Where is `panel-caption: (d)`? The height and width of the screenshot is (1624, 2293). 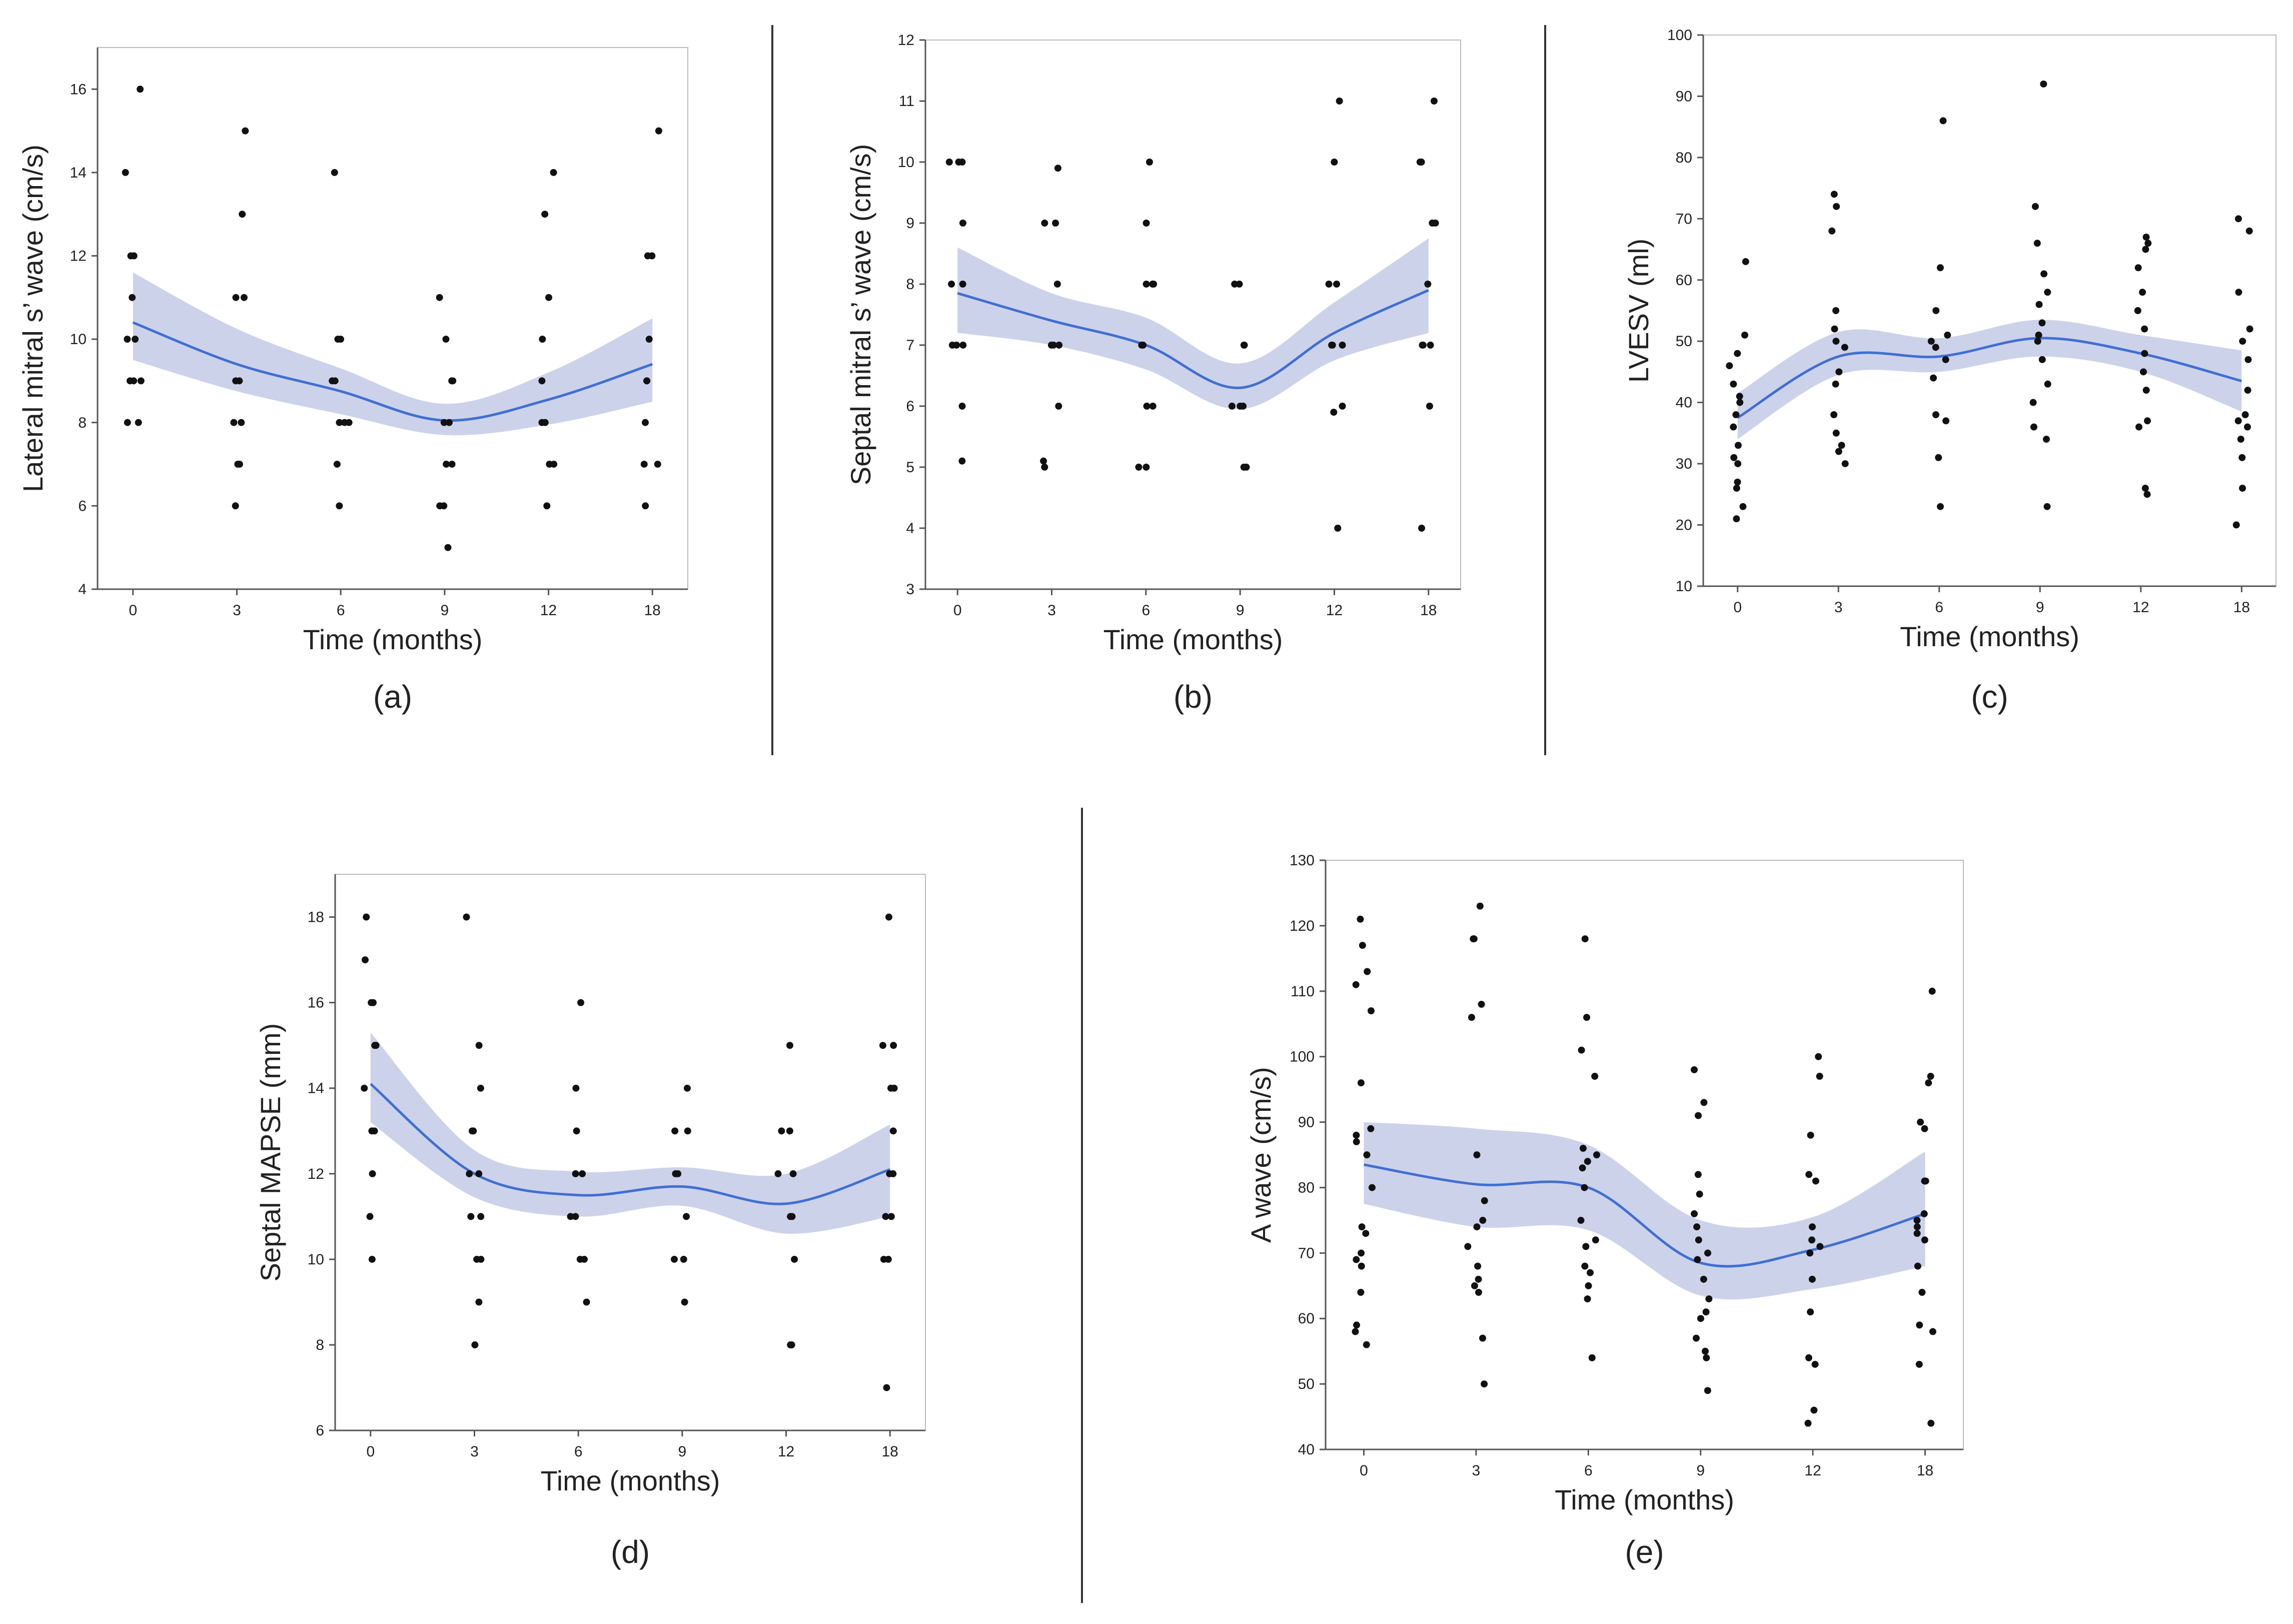
panel-caption: (d) is located at coordinates (630, 1552).